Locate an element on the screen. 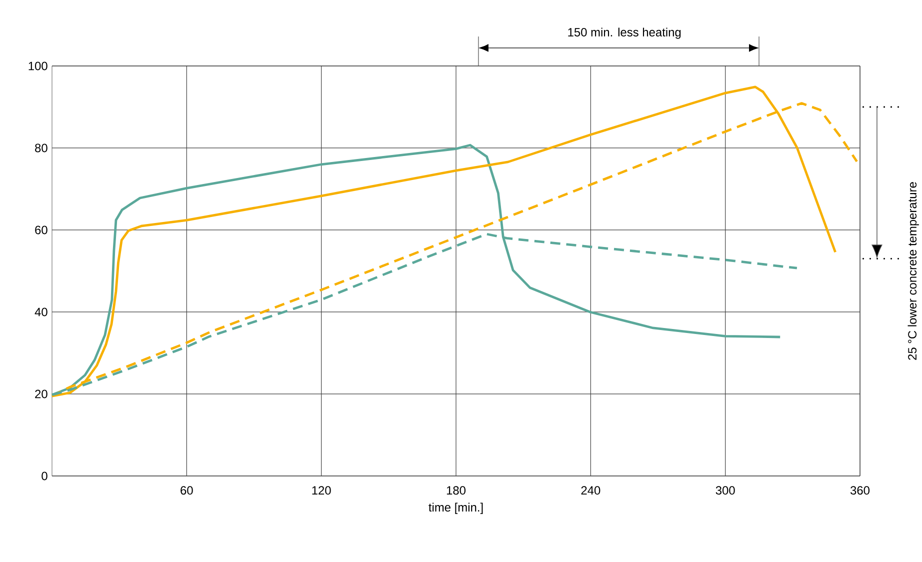 The height and width of the screenshot is (562, 922). y-tick-label: 20 is located at coordinates (41, 394).